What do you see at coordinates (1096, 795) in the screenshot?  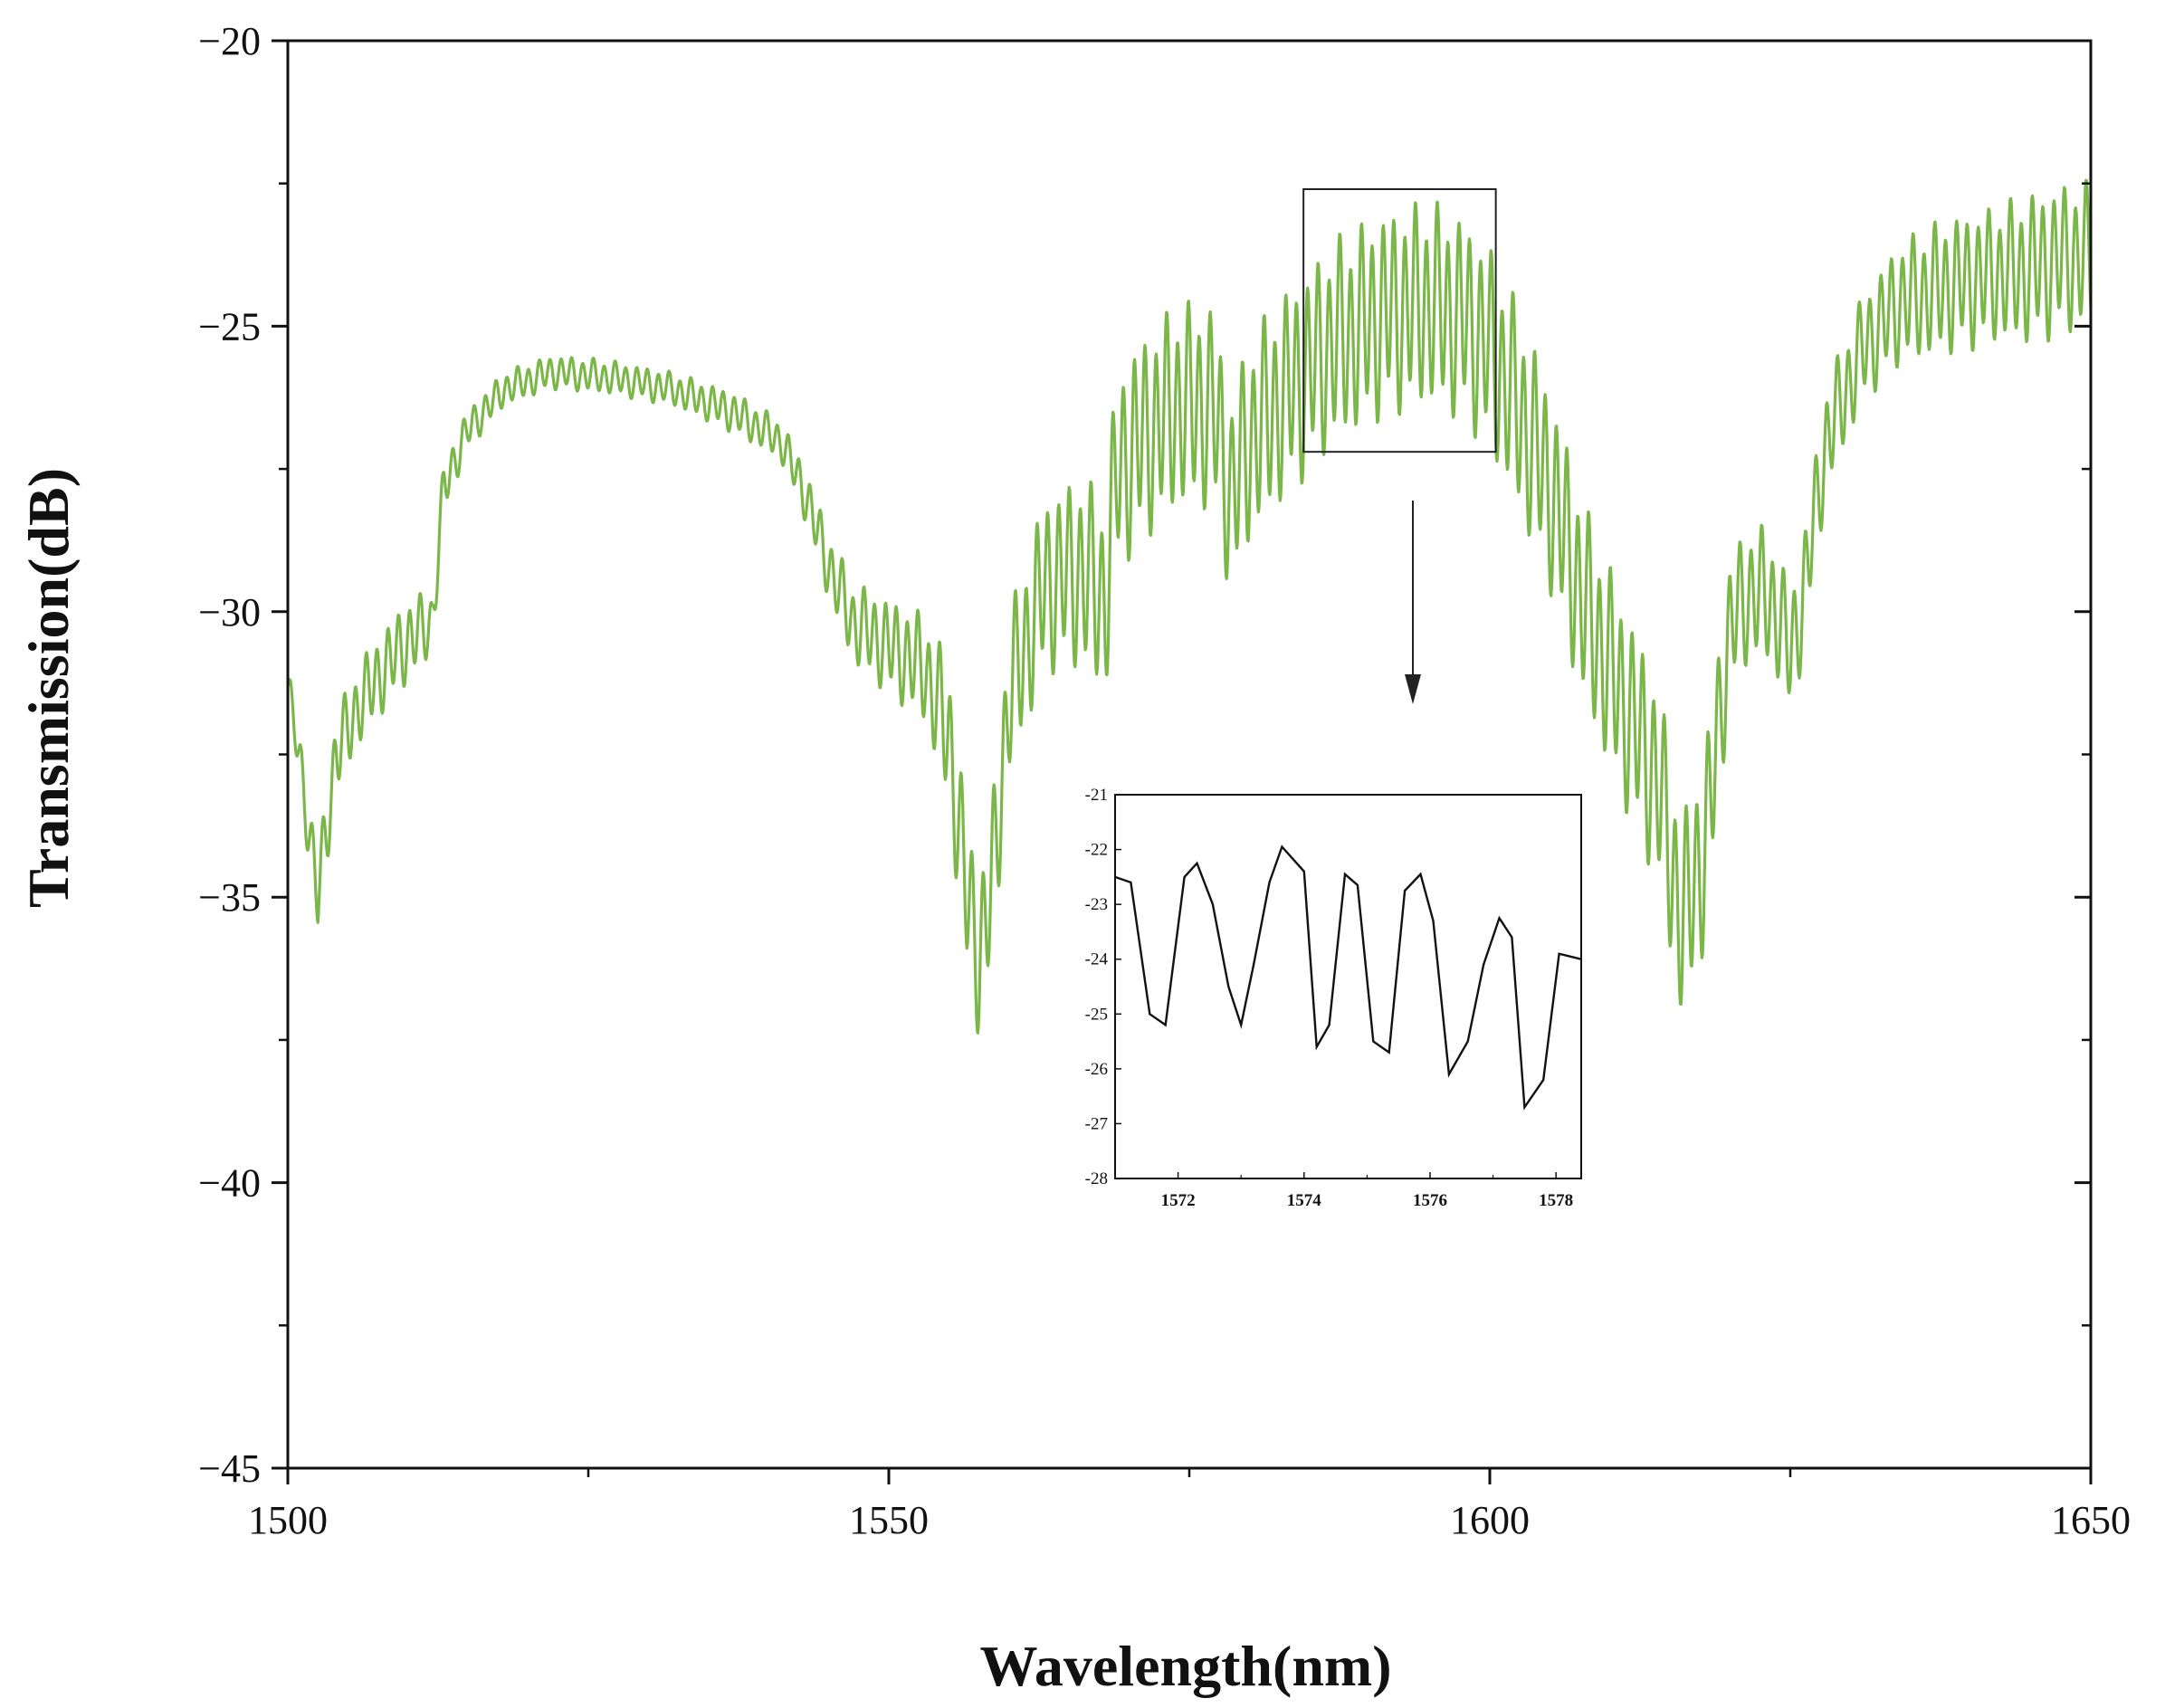 I see `inset-y-tick-label: -21` at bounding box center [1096, 795].